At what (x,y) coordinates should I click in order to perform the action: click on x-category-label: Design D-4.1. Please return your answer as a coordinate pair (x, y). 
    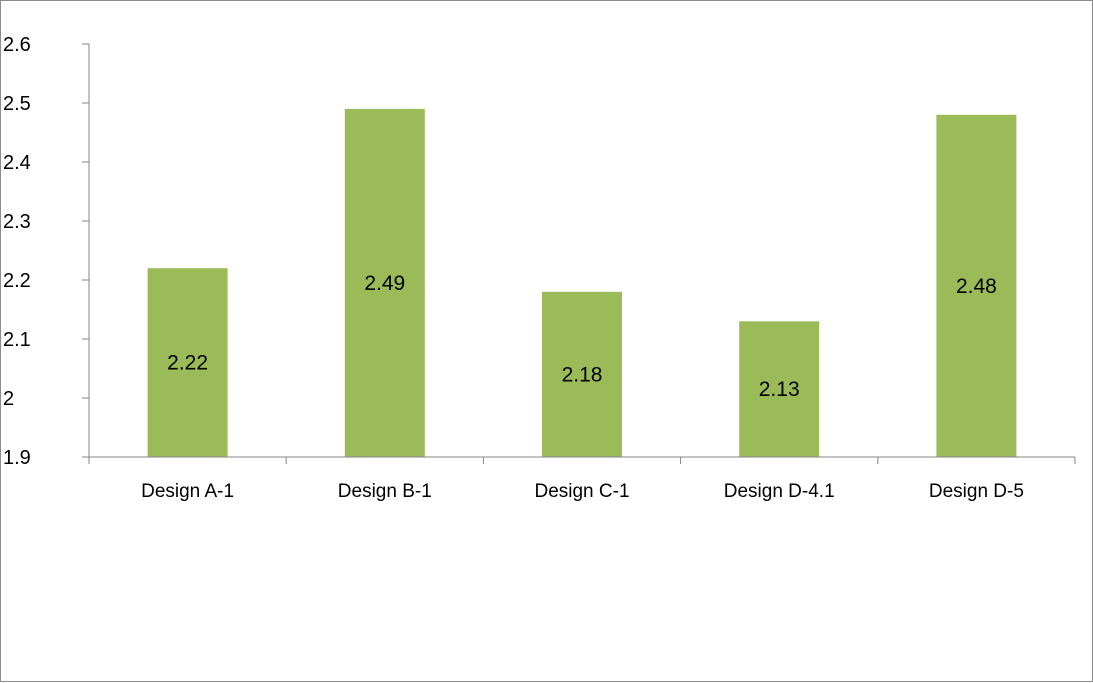
    Looking at the image, I should click on (779, 491).